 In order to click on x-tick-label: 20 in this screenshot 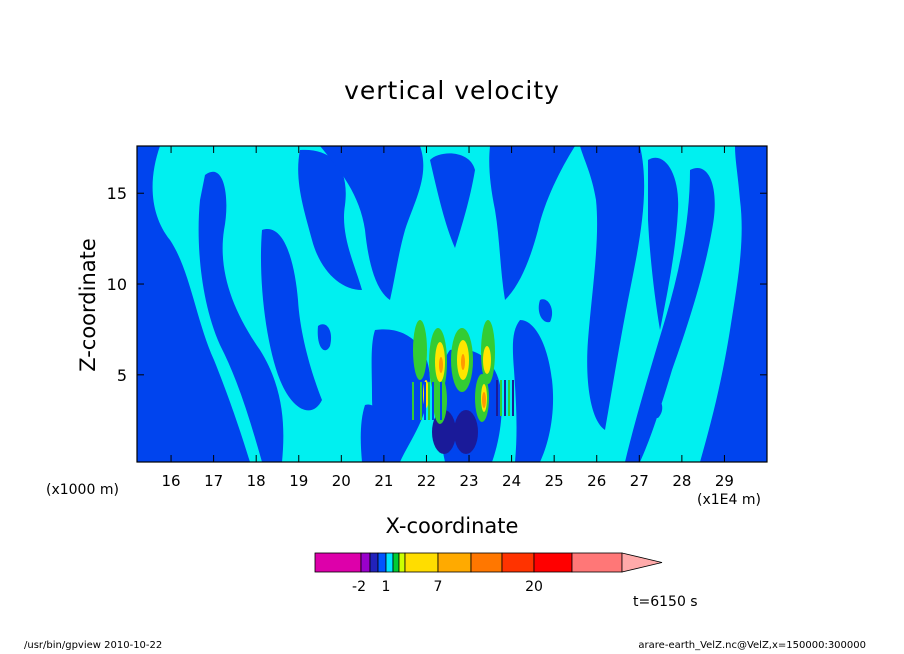, I will do `click(341, 481)`.